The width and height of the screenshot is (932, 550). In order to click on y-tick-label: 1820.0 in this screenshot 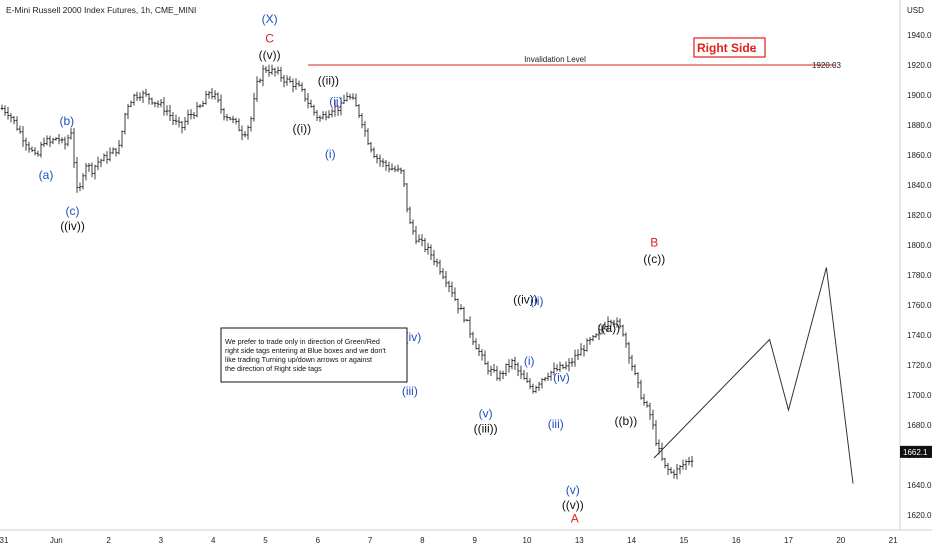, I will do `click(919, 215)`.